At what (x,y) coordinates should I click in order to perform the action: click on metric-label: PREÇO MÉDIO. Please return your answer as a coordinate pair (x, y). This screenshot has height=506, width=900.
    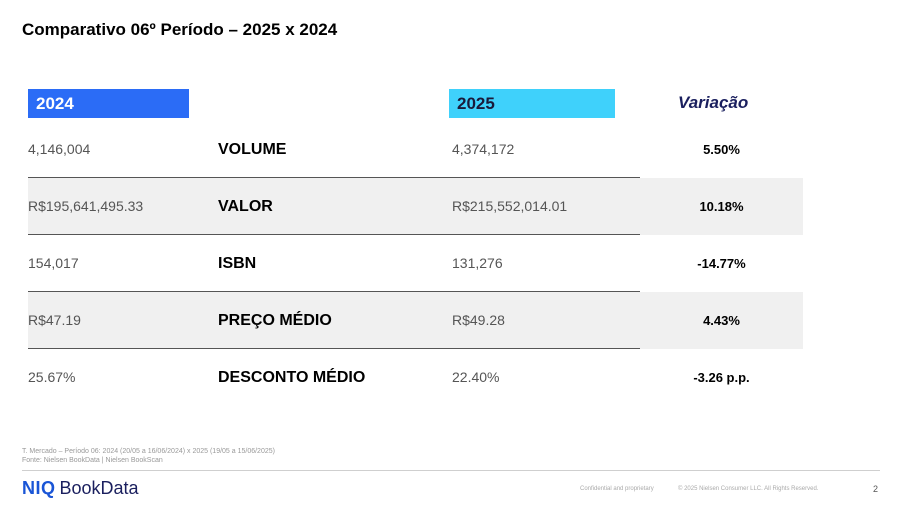
    Looking at the image, I should click on (275, 320).